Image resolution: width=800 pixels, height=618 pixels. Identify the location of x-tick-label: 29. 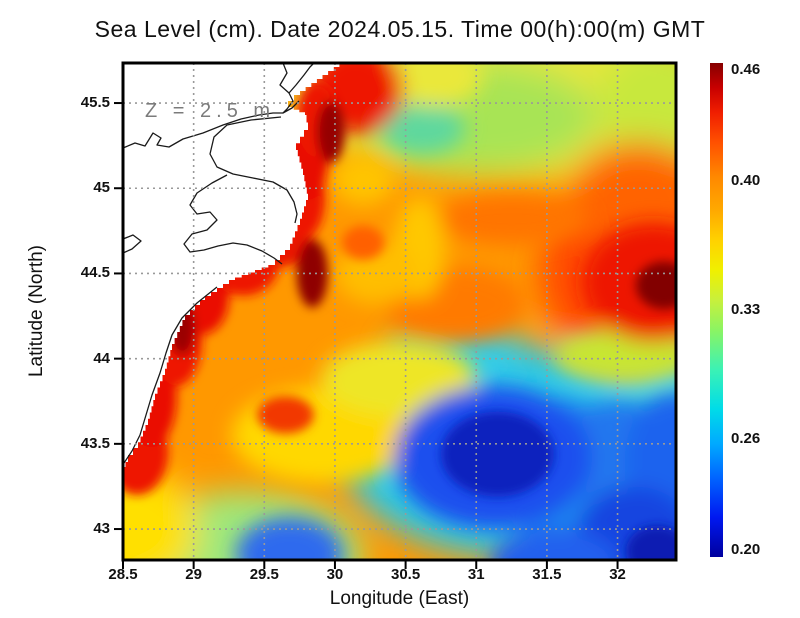
(193, 574).